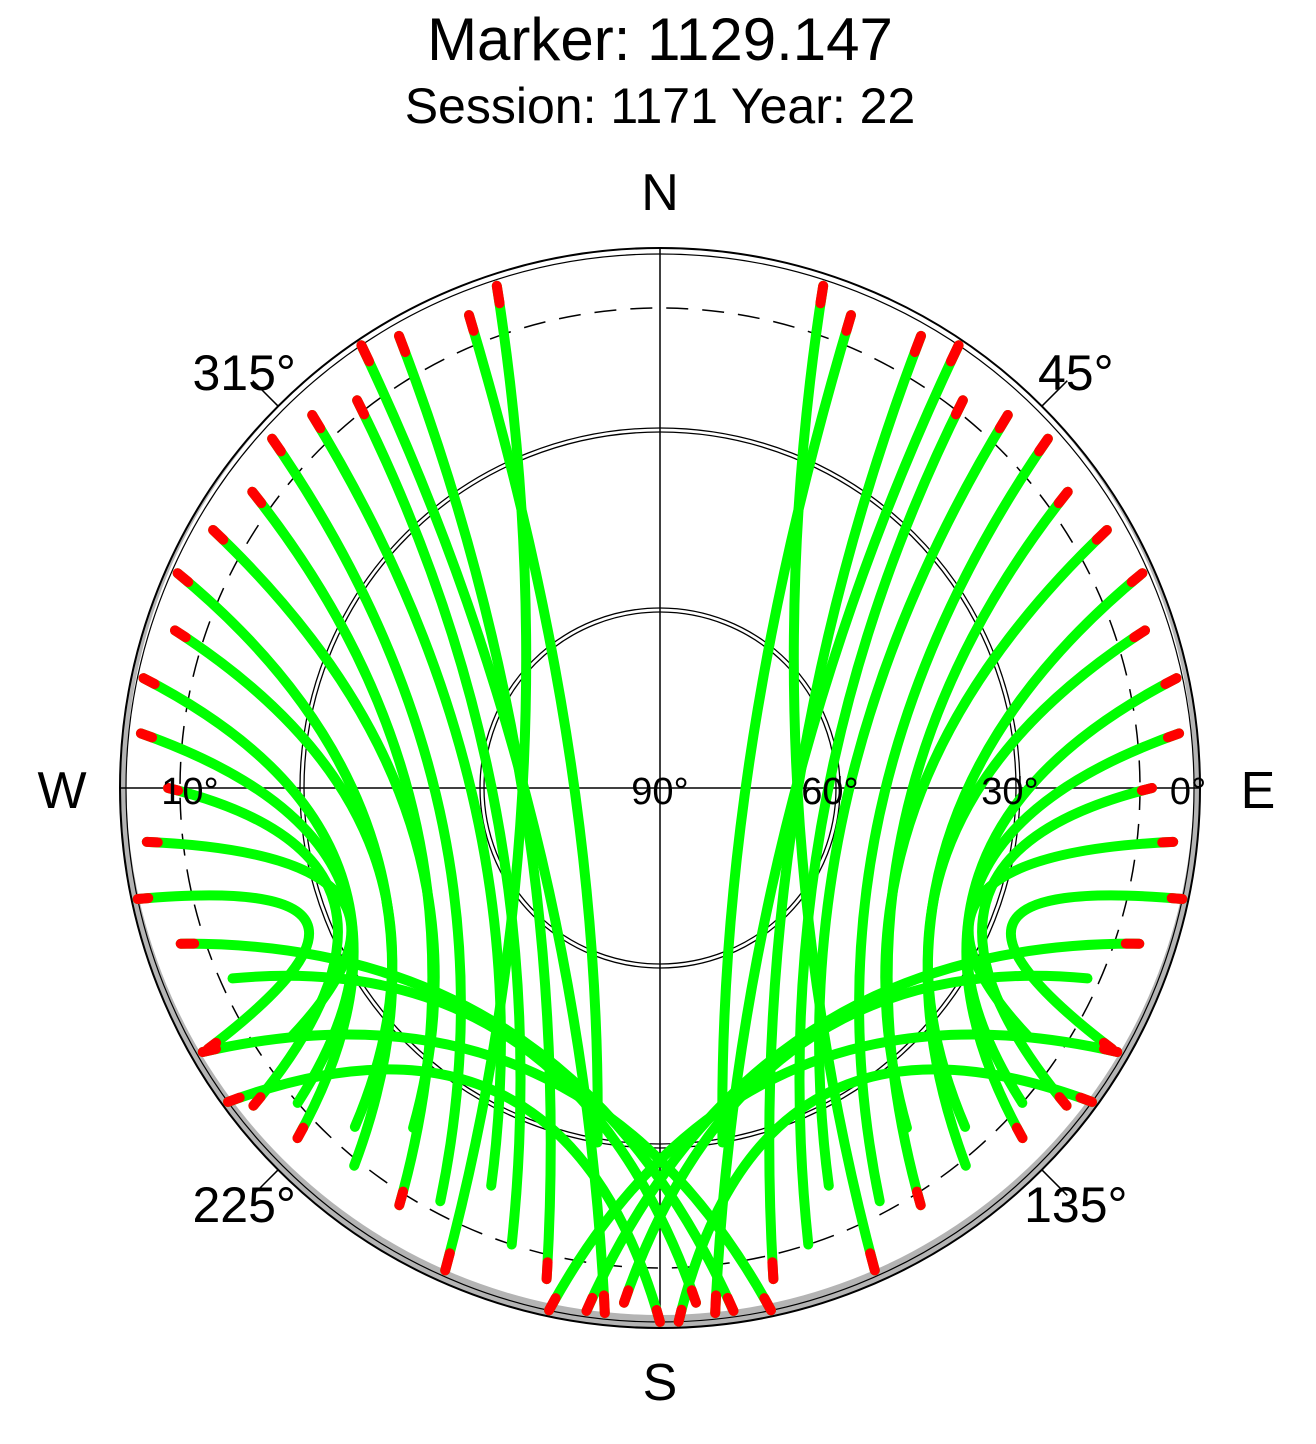 The image size is (1316, 1444). What do you see at coordinates (243, 1205) in the screenshot?
I see `azimuth-label-225: 225°` at bounding box center [243, 1205].